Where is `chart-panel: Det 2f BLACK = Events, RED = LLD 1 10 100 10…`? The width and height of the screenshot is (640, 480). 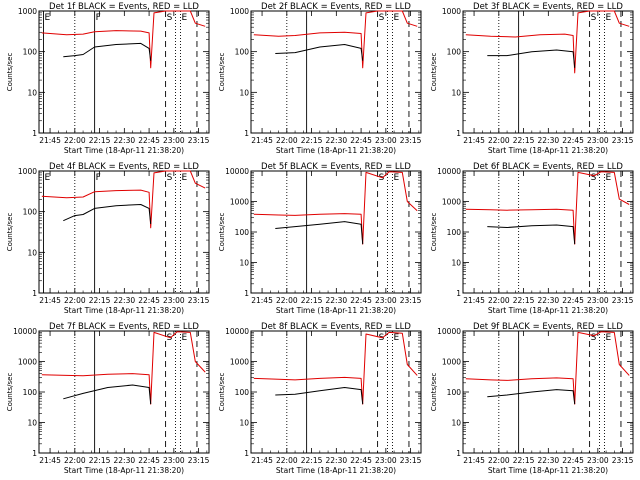
chart-panel: Det 2f BLACK = Events, RED = LLD 1 10 100 10… is located at coordinates (320, 78).